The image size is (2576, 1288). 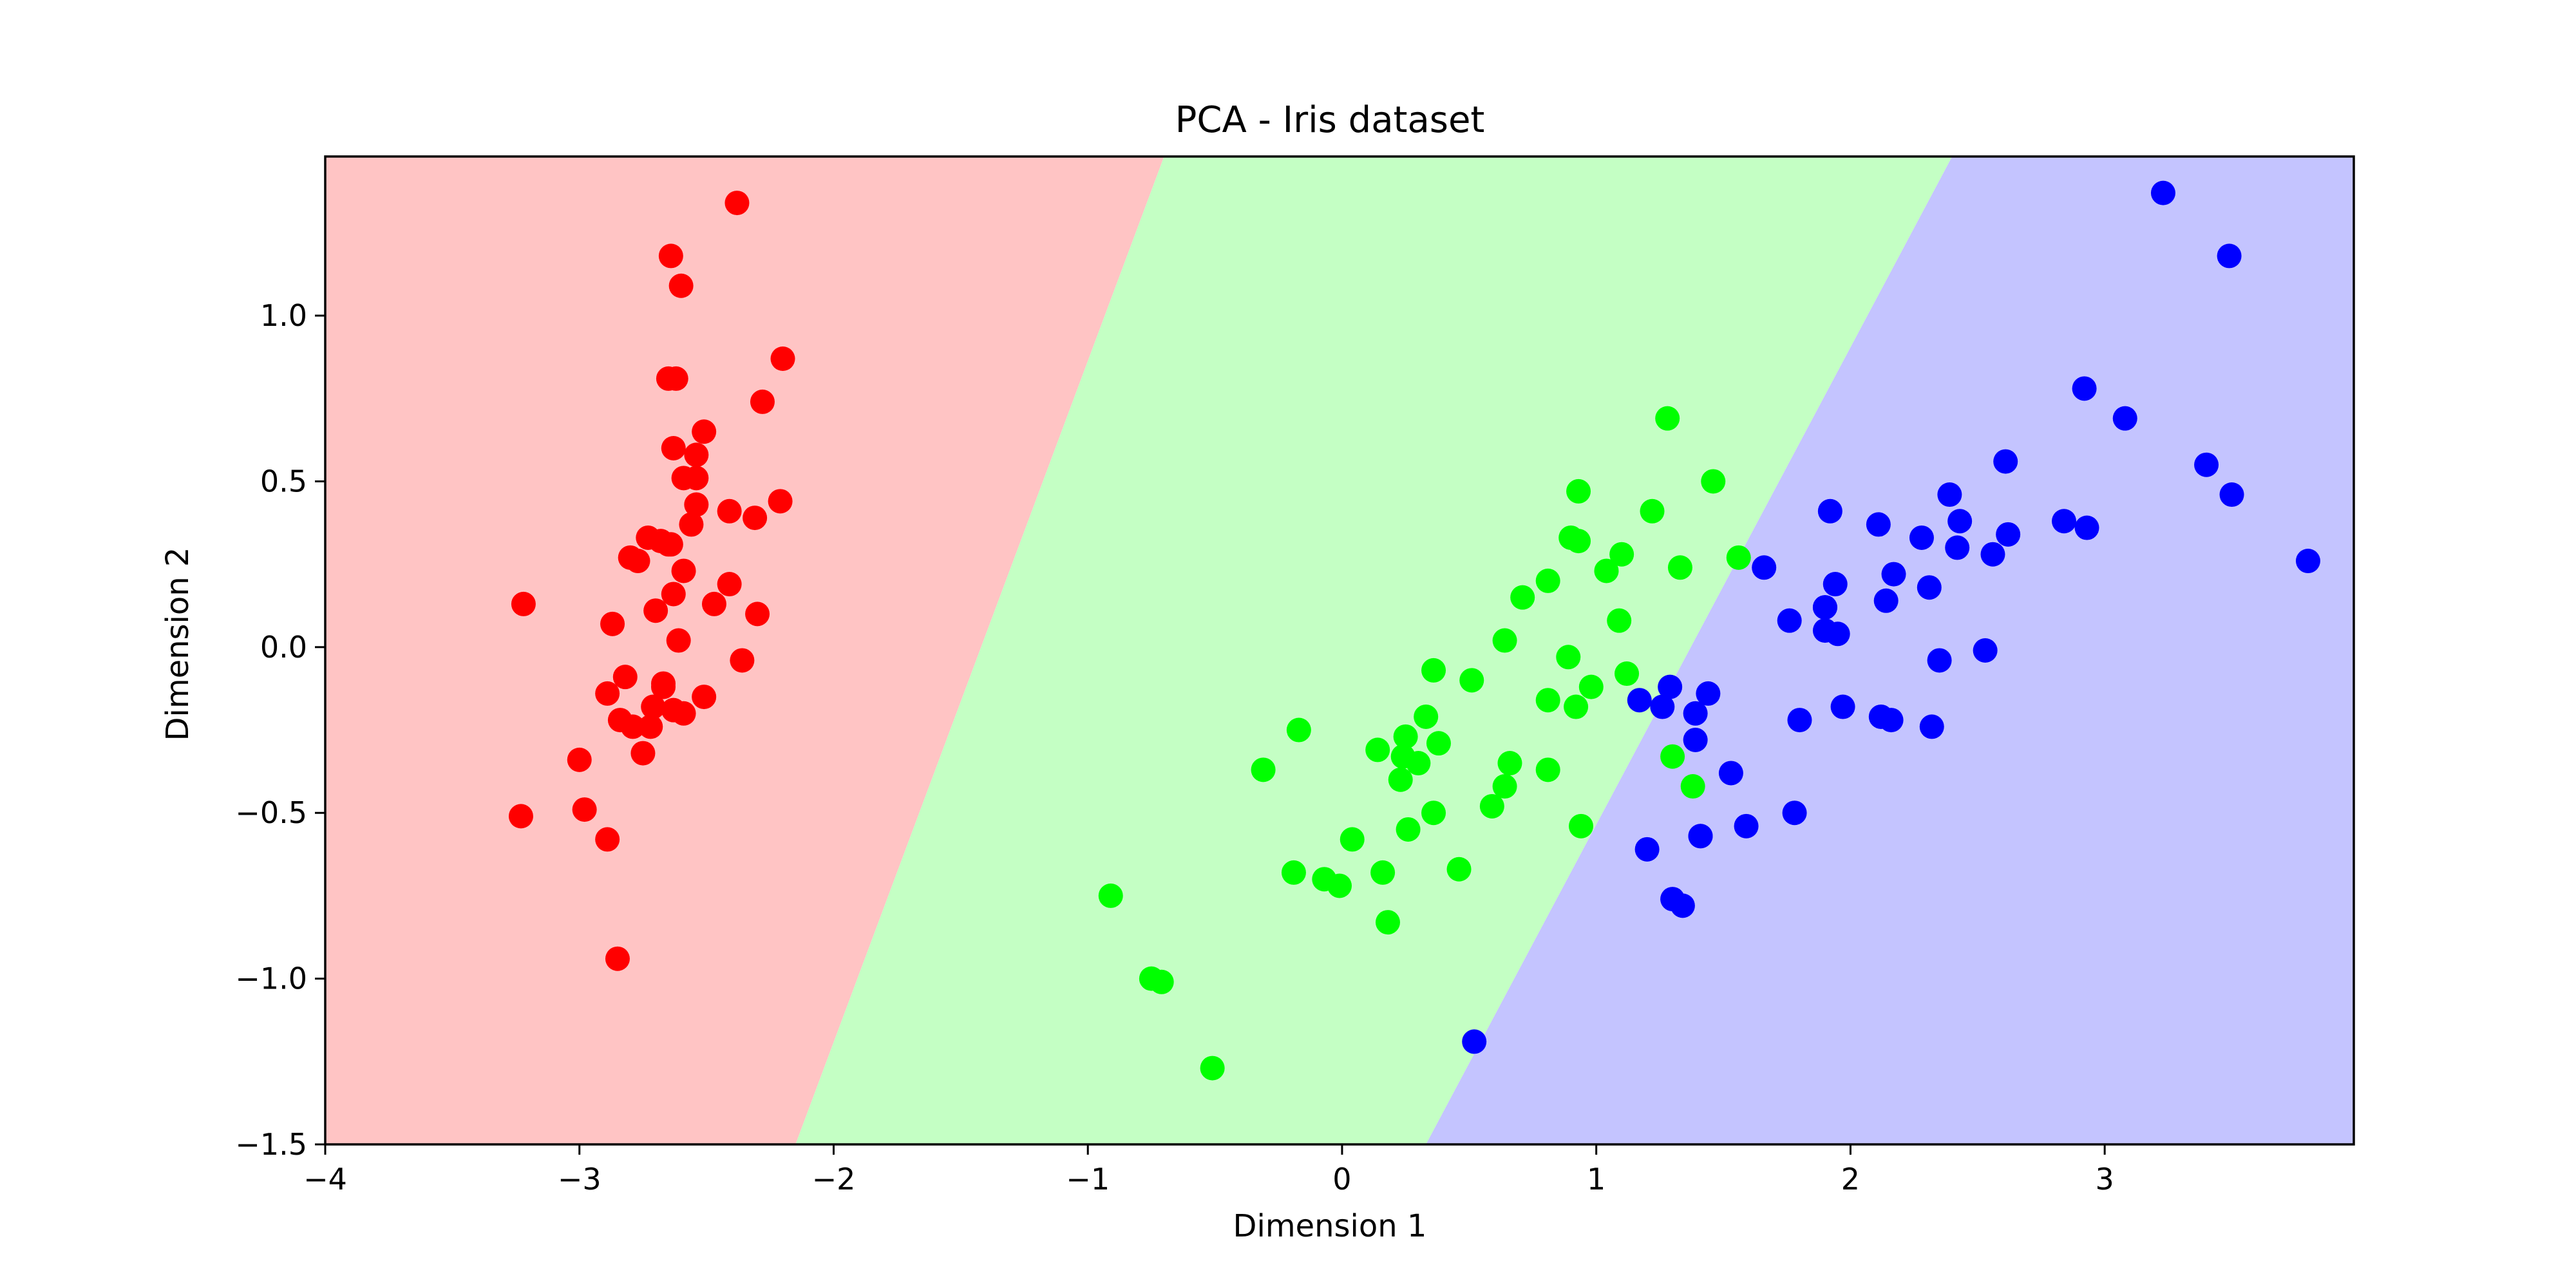 What do you see at coordinates (1341, 1179) in the screenshot?
I see `x-tick-label: 0` at bounding box center [1341, 1179].